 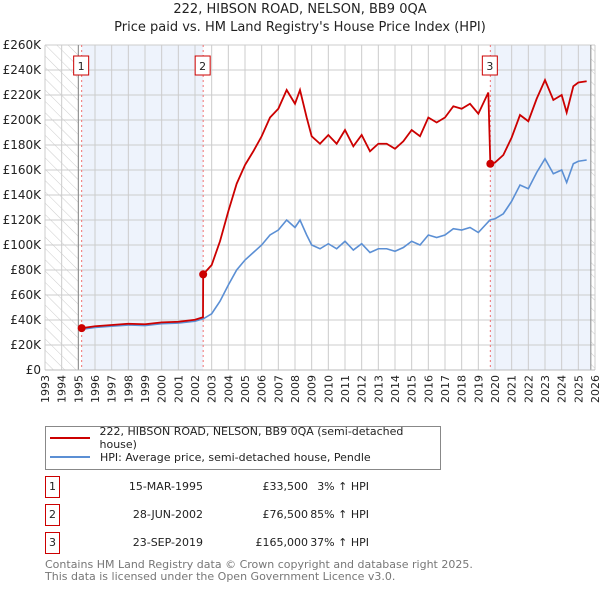 What do you see at coordinates (343, 486) in the screenshot?
I see `transaction-hpi: 3% ↑ HPI` at bounding box center [343, 486].